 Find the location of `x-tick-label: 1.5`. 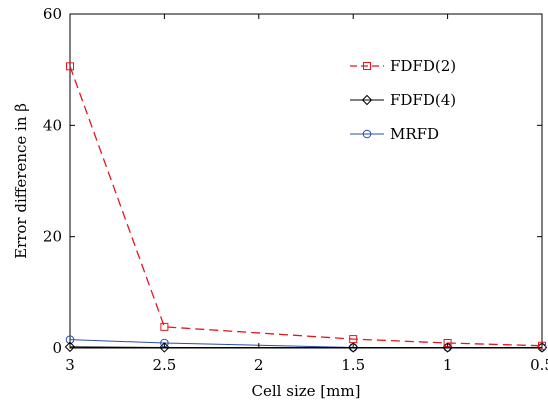

x-tick-label: 1.5 is located at coordinates (353, 365).